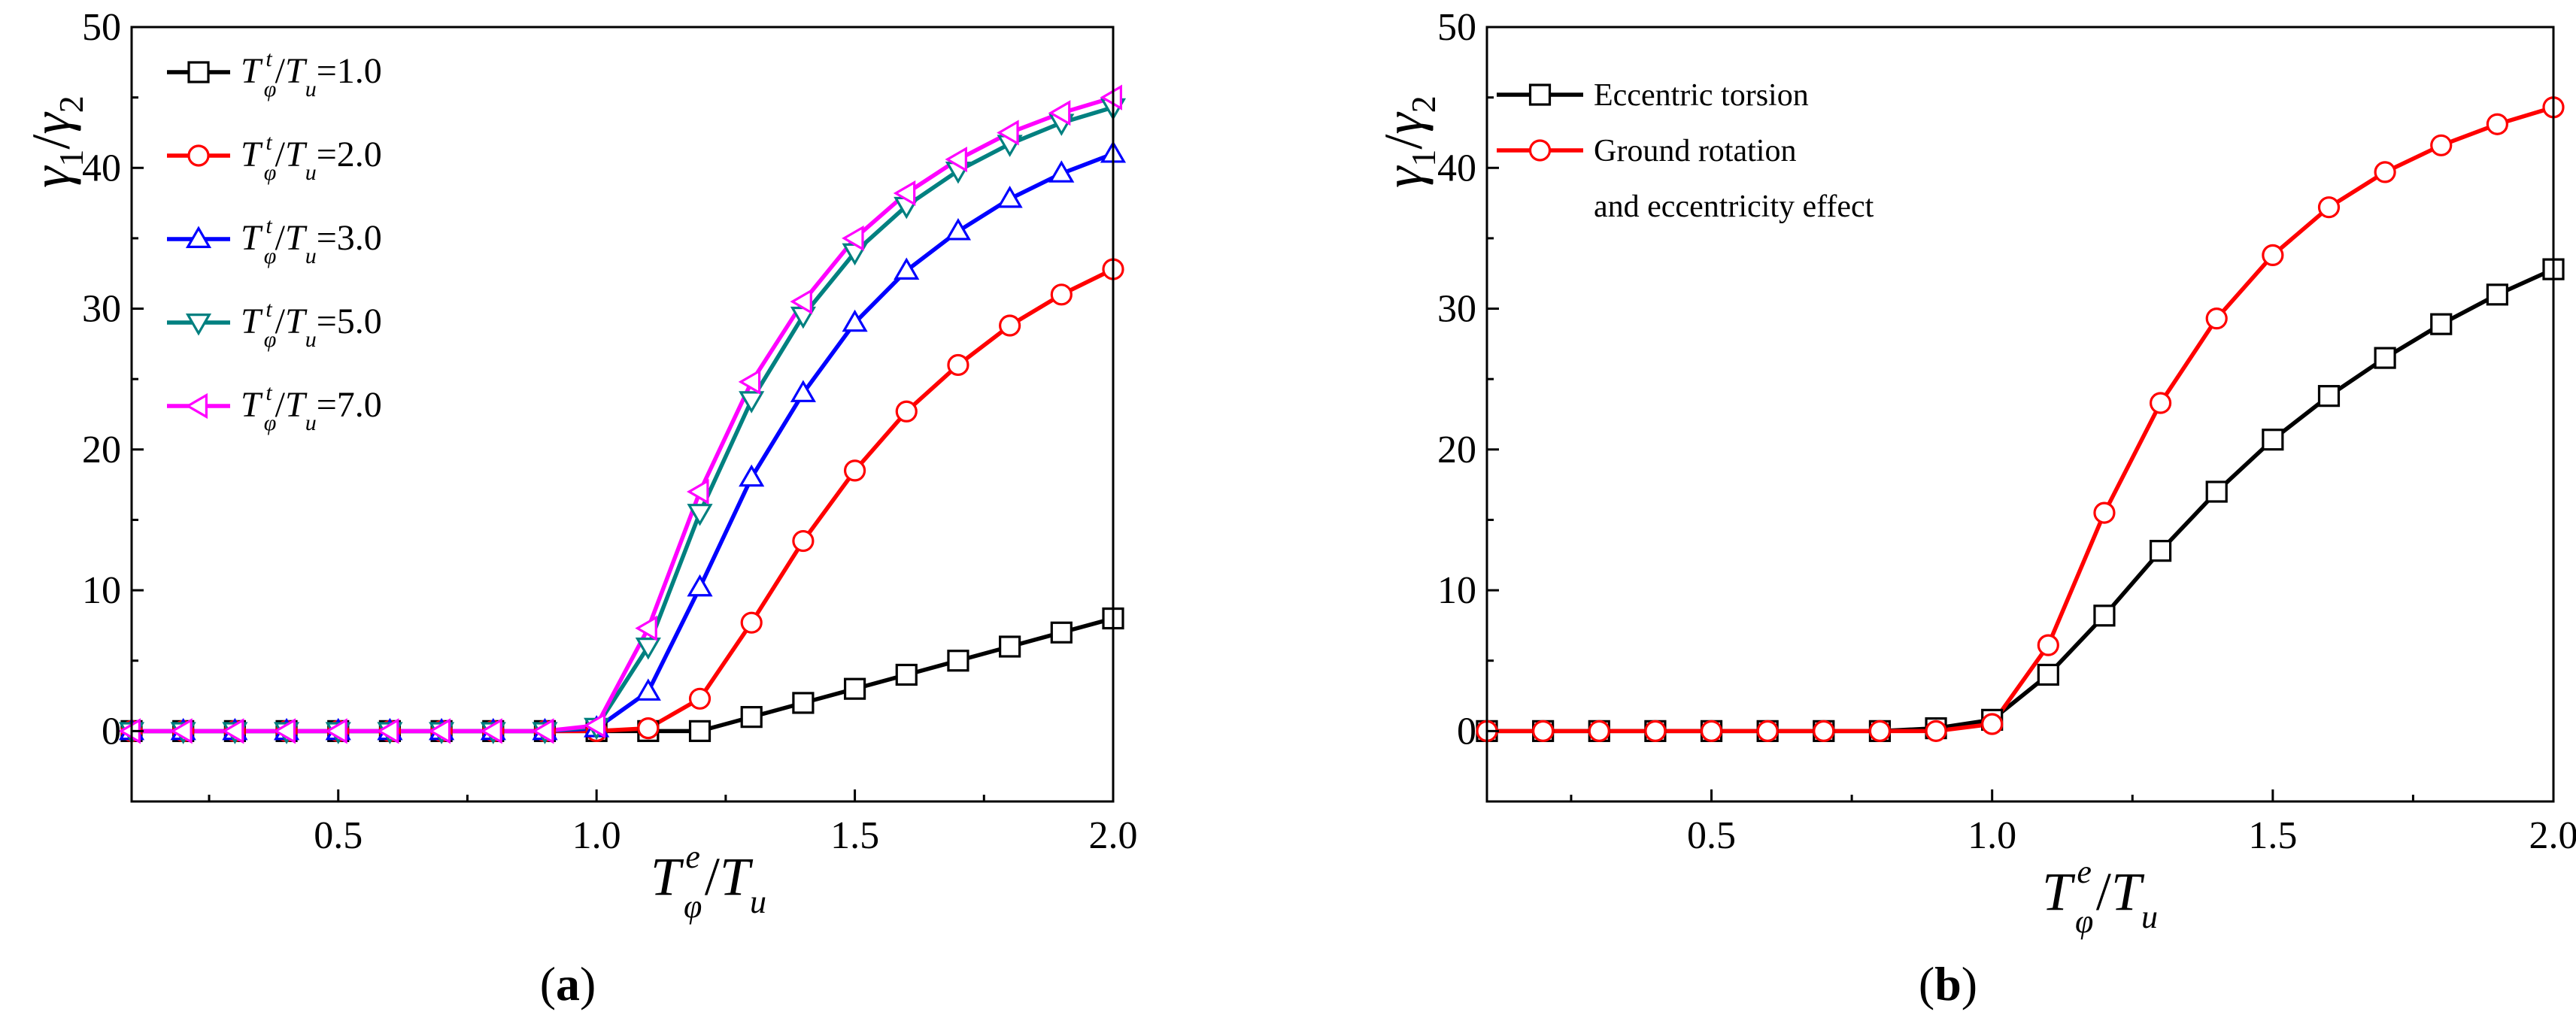 The image size is (2576, 1018). I want to click on legend-label: Eccentric torsion, so click(1701, 95).